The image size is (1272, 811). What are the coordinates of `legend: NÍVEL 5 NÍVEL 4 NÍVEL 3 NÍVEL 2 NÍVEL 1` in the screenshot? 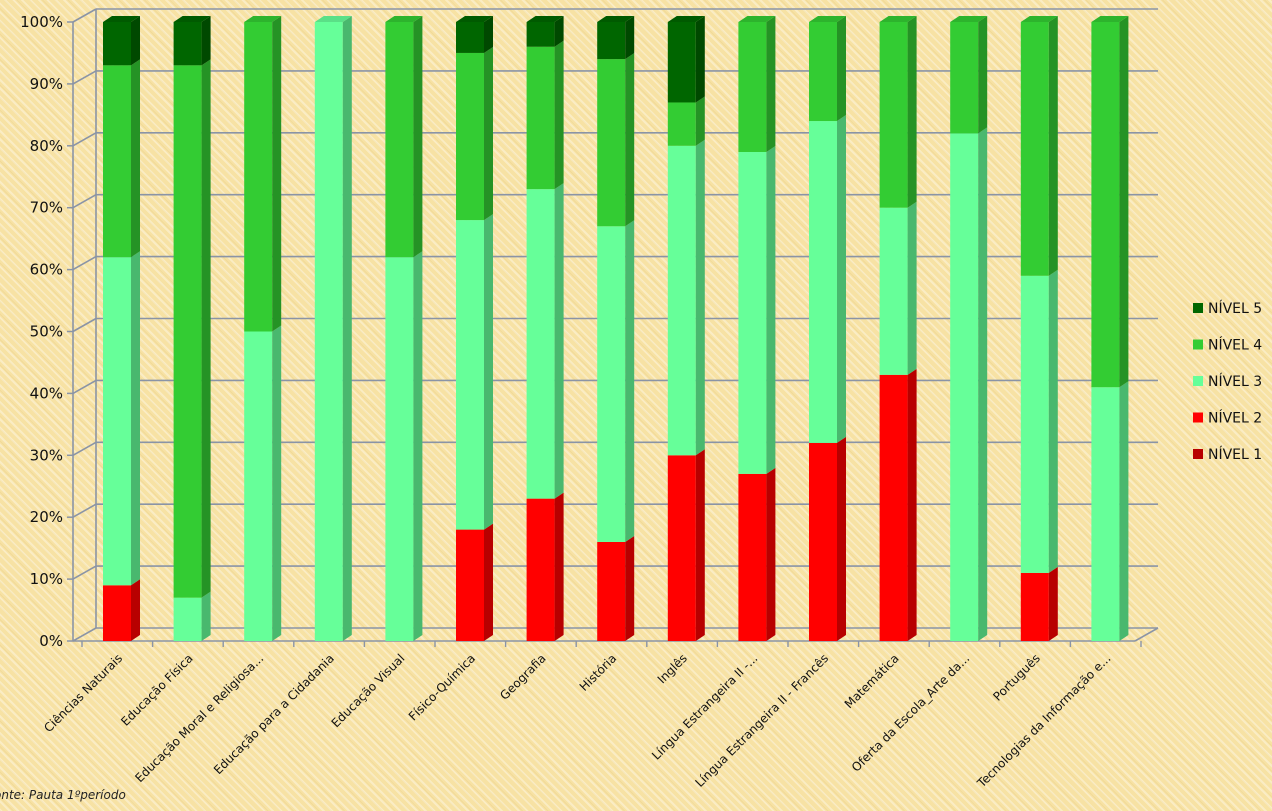 It's located at (1227, 381).